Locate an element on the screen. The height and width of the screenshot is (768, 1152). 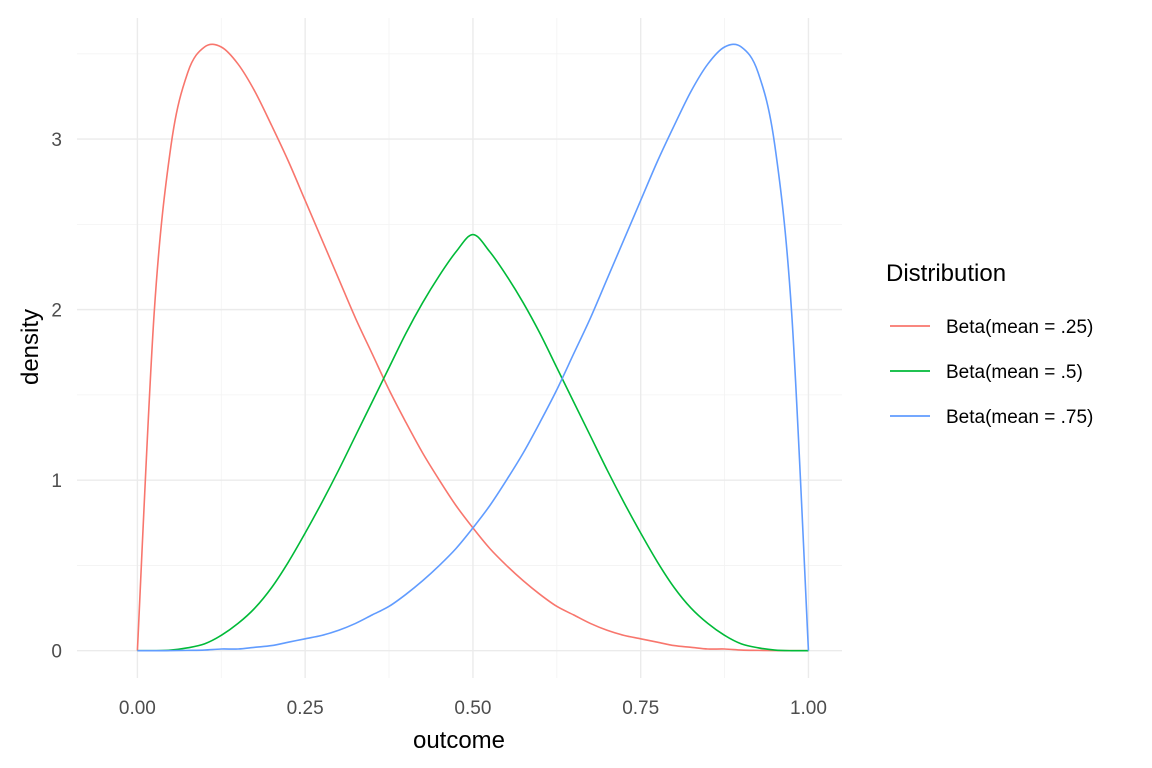
y-axis-ticks: 0 1 2 3 is located at coordinates (56, 396).